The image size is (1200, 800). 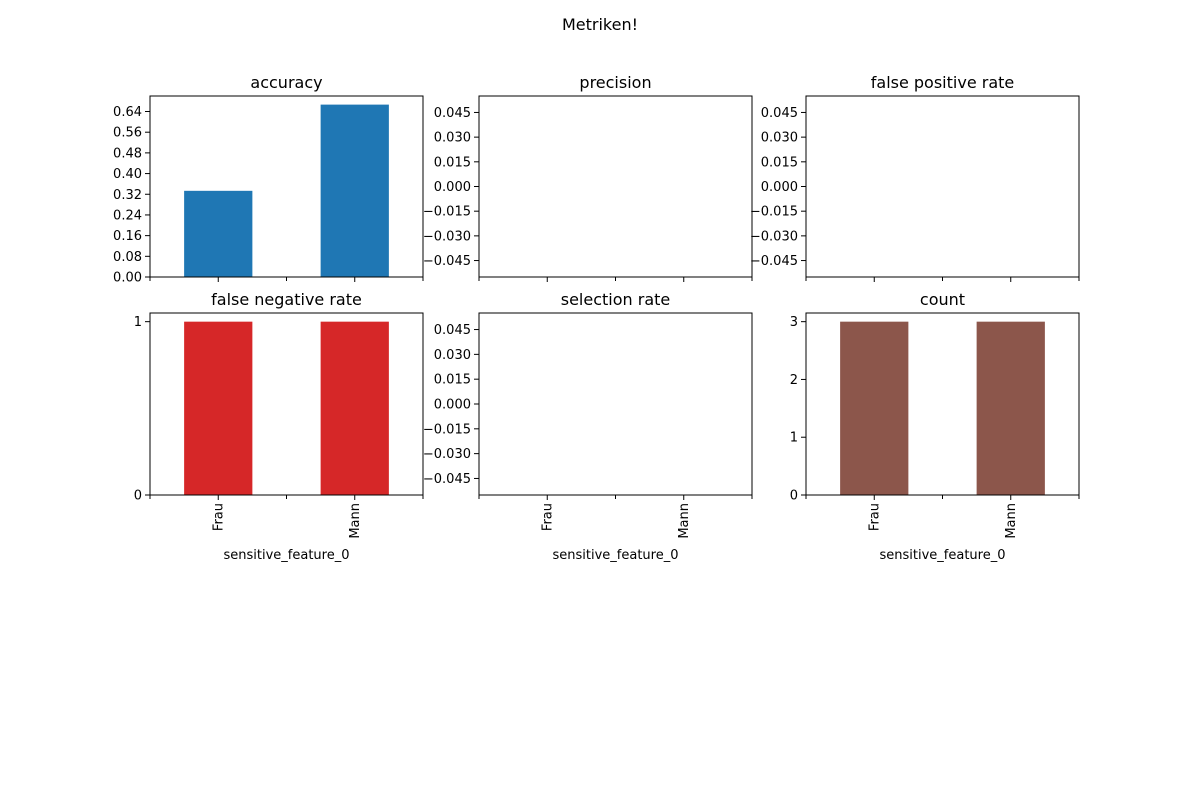 What do you see at coordinates (616, 299) in the screenshot?
I see `subplot-title: selection rate` at bounding box center [616, 299].